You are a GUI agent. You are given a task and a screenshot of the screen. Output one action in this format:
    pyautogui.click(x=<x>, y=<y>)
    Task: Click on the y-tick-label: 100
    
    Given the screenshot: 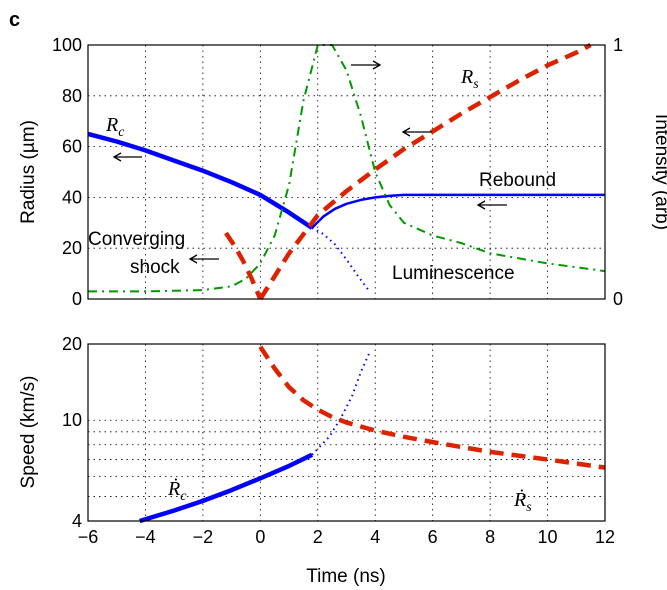 What is the action you would take?
    pyautogui.click(x=67, y=45)
    